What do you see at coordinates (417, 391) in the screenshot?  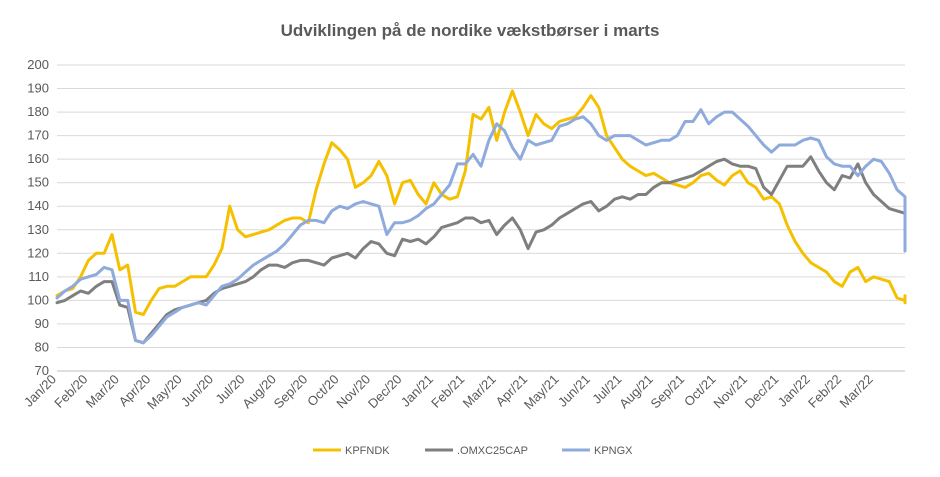 I see `x-tick-label: Jan/21` at bounding box center [417, 391].